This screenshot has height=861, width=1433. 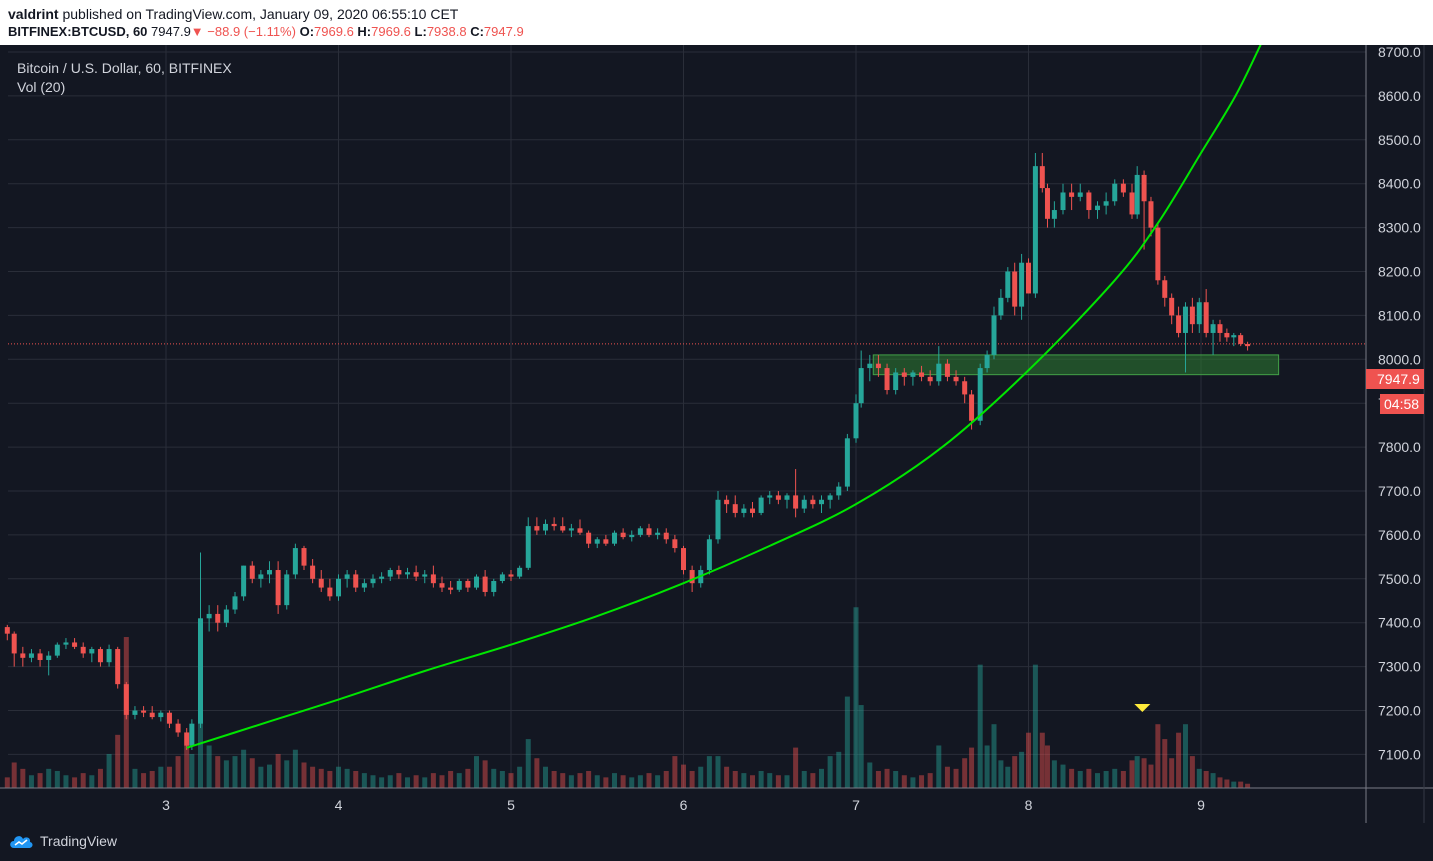 What do you see at coordinates (1399, 184) in the screenshot?
I see `price-tick-label: 8400.0` at bounding box center [1399, 184].